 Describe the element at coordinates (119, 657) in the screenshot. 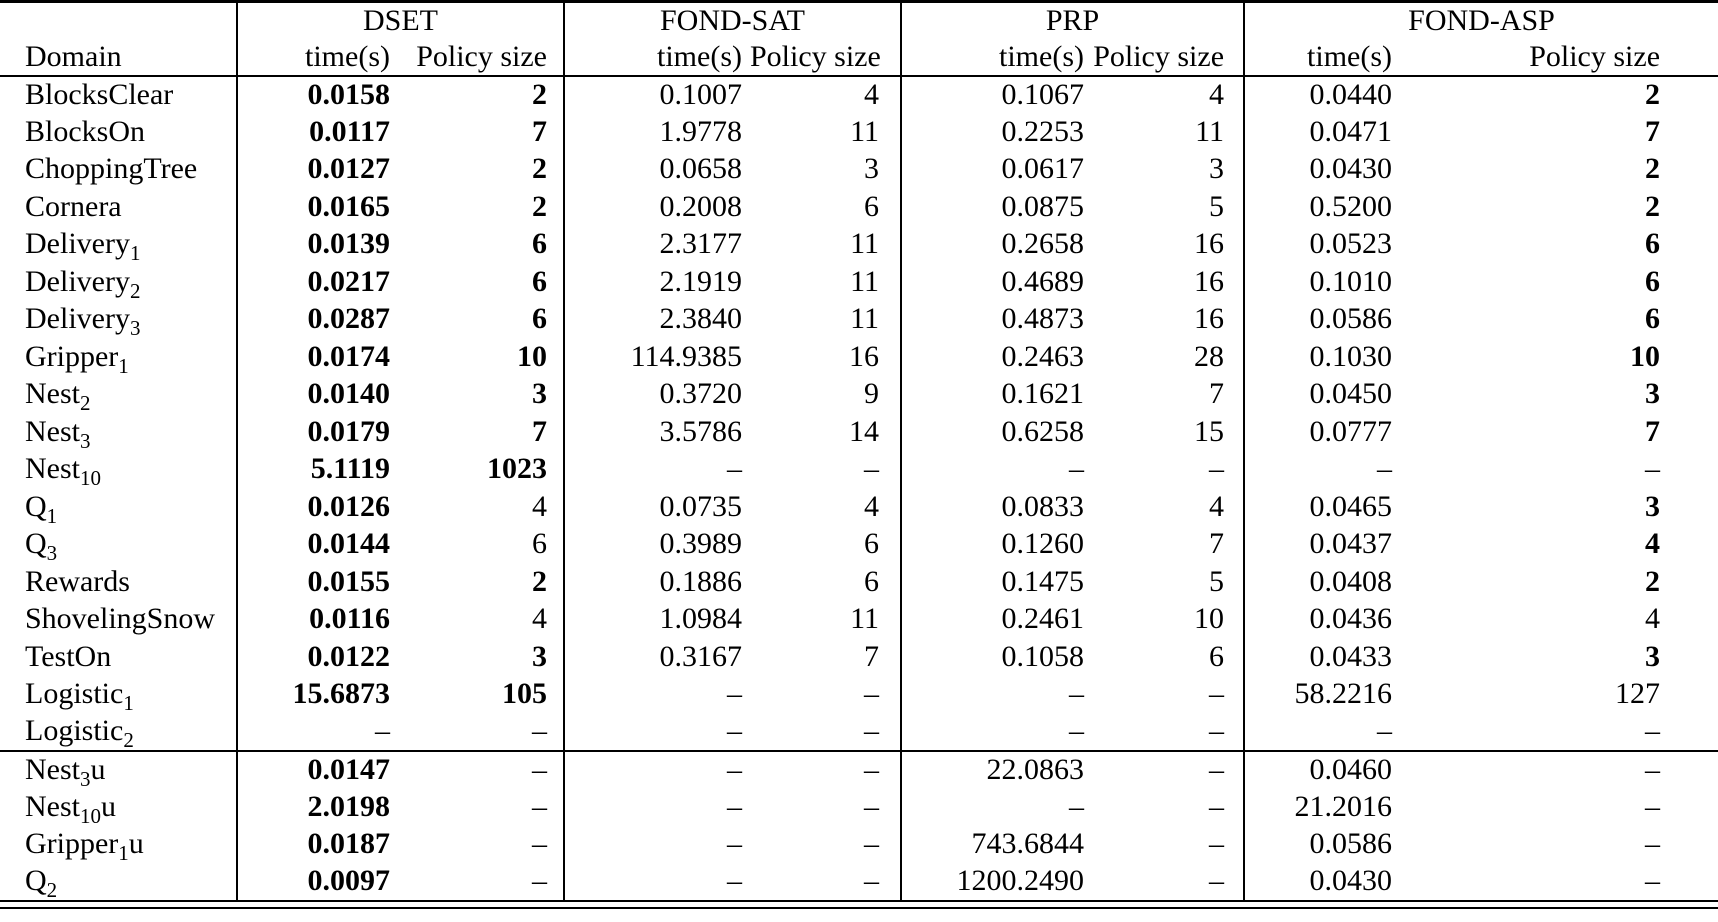

I see `domain-cell: TestOn` at that location.